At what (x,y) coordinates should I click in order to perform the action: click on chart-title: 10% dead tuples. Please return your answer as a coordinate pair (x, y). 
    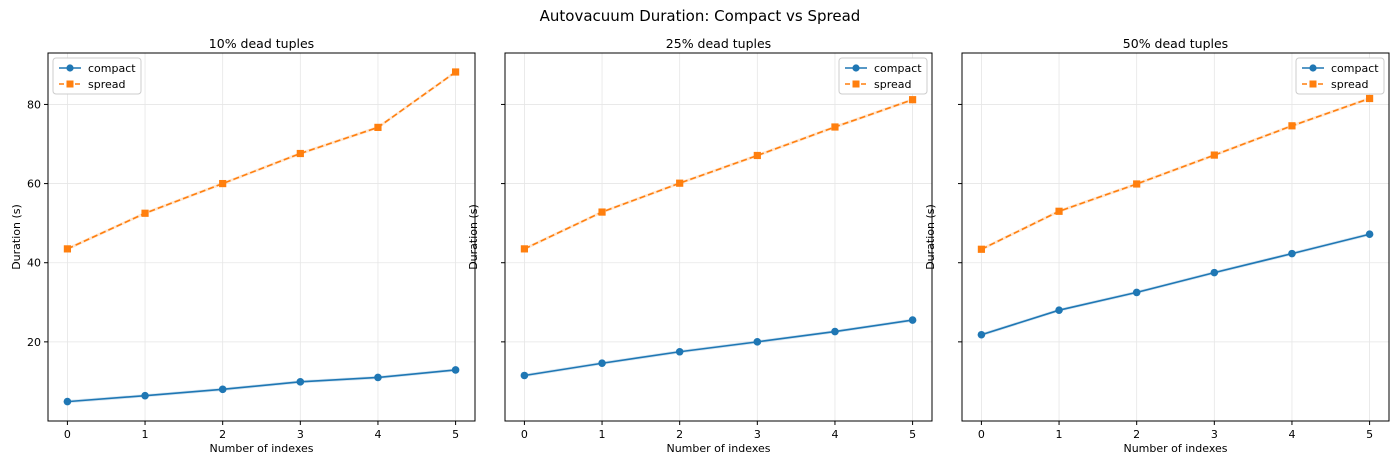
    Looking at the image, I should click on (261, 43).